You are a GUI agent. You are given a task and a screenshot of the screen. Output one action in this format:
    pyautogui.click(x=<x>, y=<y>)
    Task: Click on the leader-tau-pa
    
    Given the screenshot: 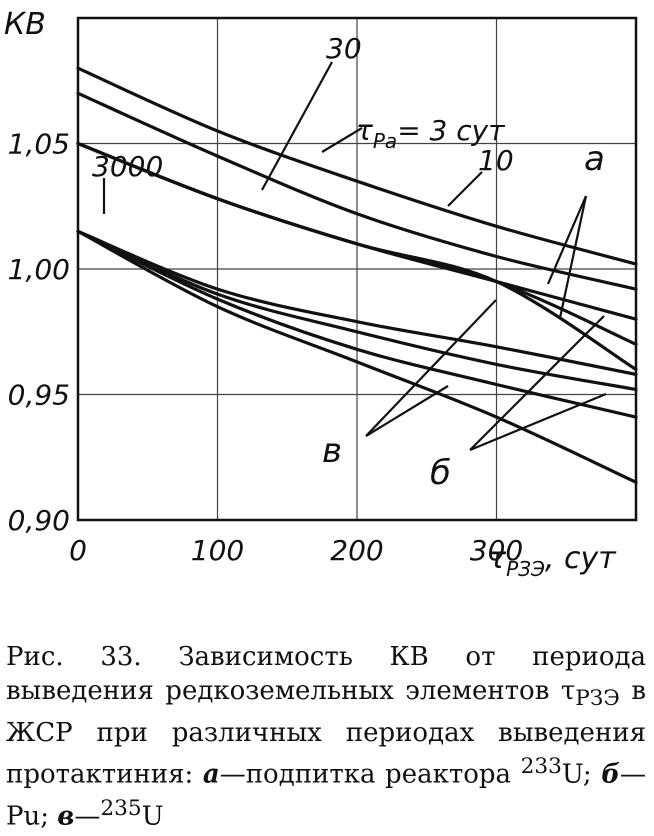 What is the action you would take?
    pyautogui.click(x=342, y=140)
    